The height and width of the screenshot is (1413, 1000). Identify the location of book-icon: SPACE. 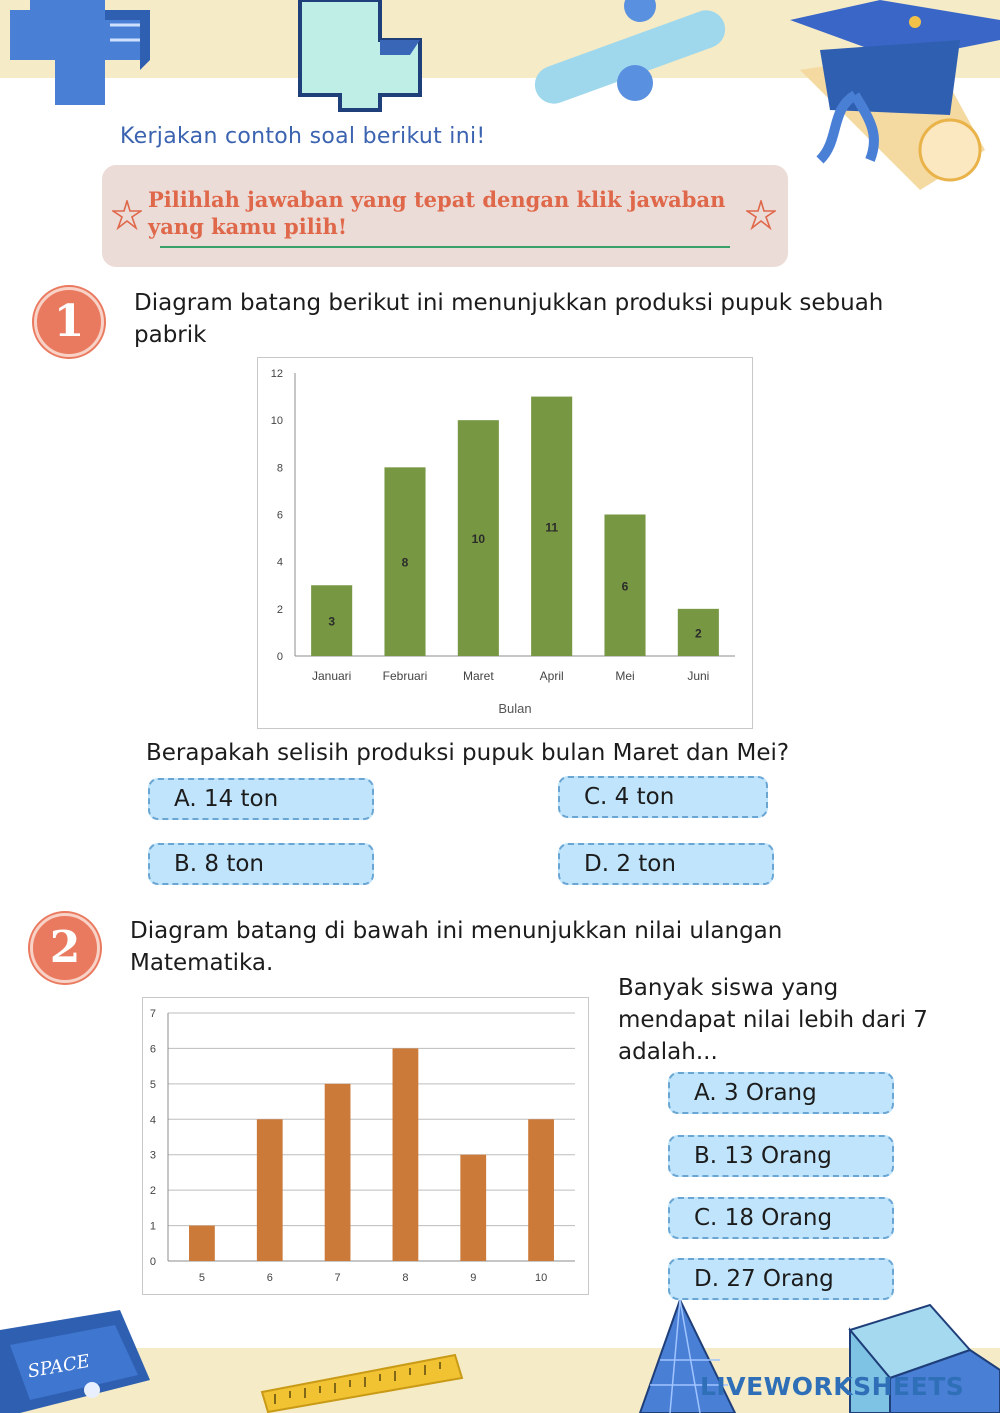
(75, 1361).